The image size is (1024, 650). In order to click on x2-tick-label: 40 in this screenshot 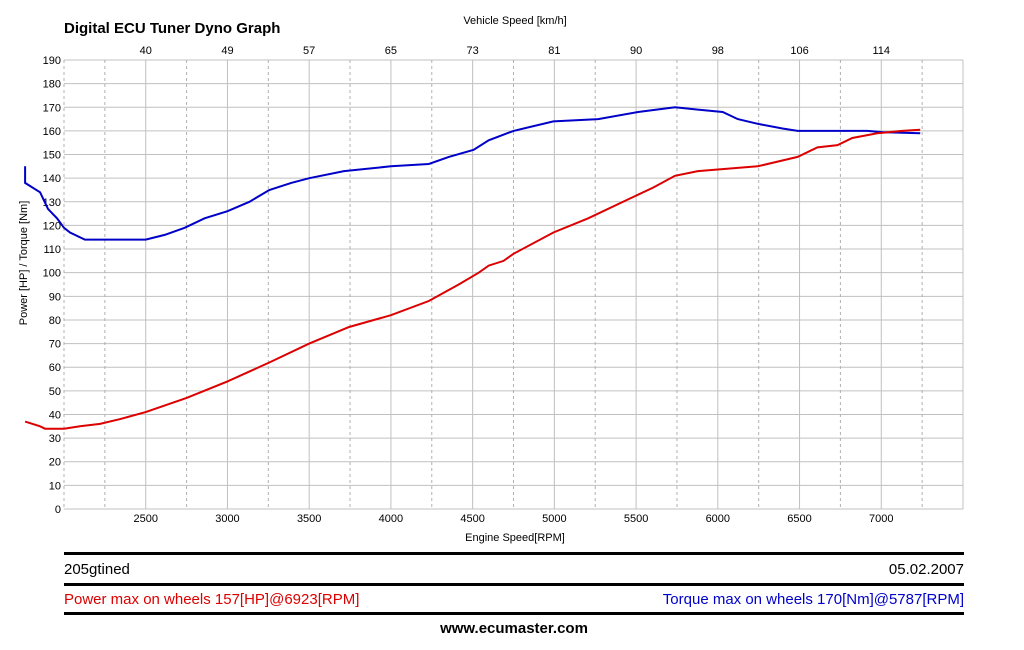, I will do `click(146, 51)`.